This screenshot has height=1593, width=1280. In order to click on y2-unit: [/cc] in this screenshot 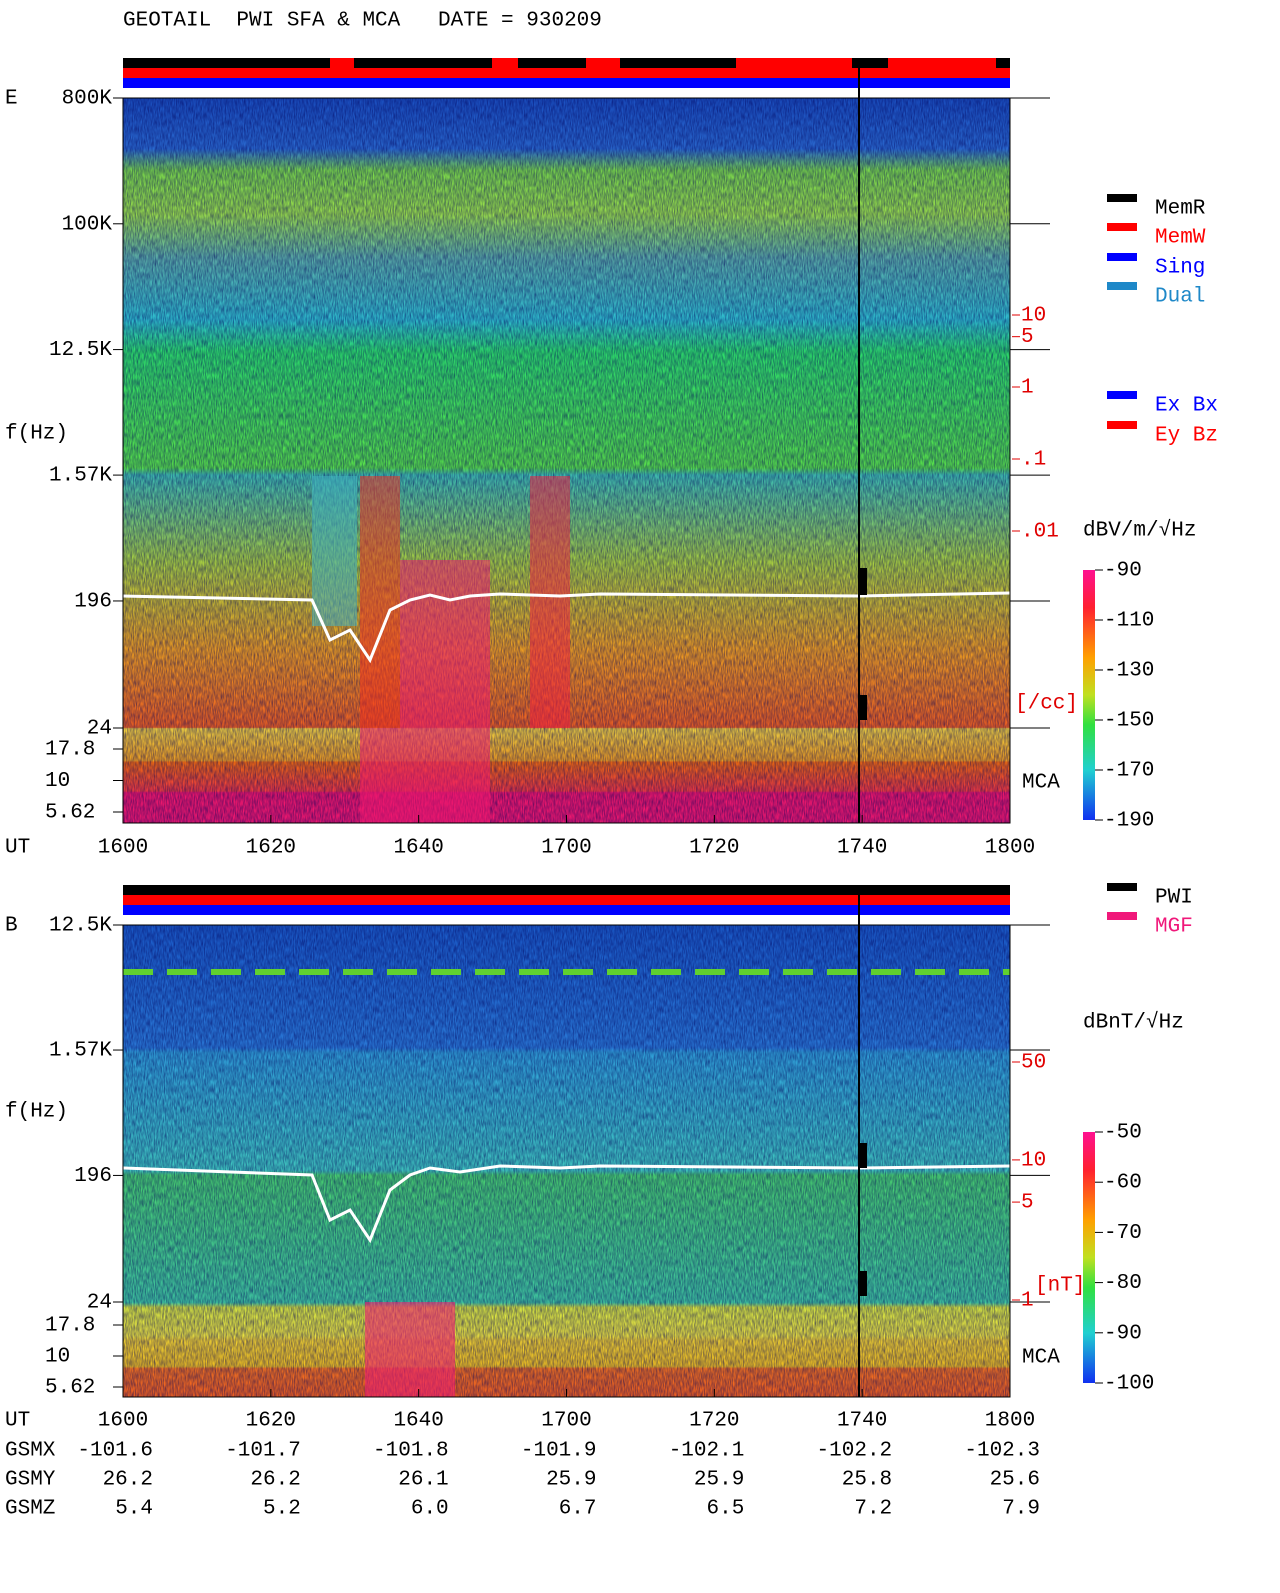, I will do `click(1046, 704)`.